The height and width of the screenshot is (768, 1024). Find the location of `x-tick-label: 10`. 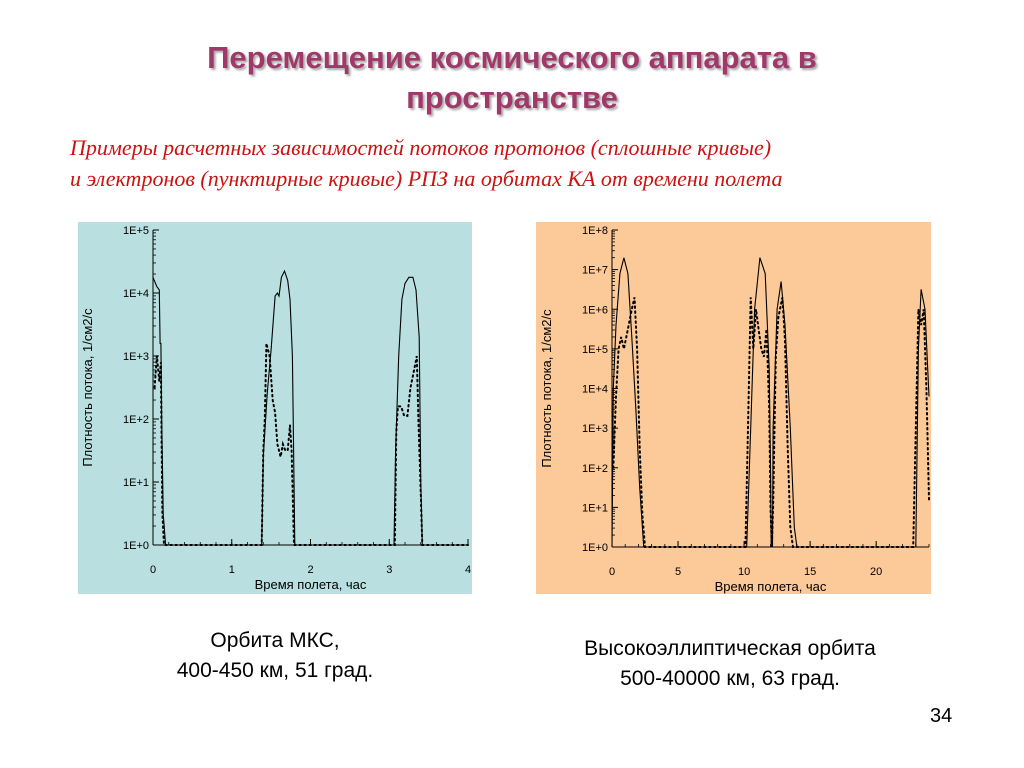

x-tick-label: 10 is located at coordinates (744, 572).